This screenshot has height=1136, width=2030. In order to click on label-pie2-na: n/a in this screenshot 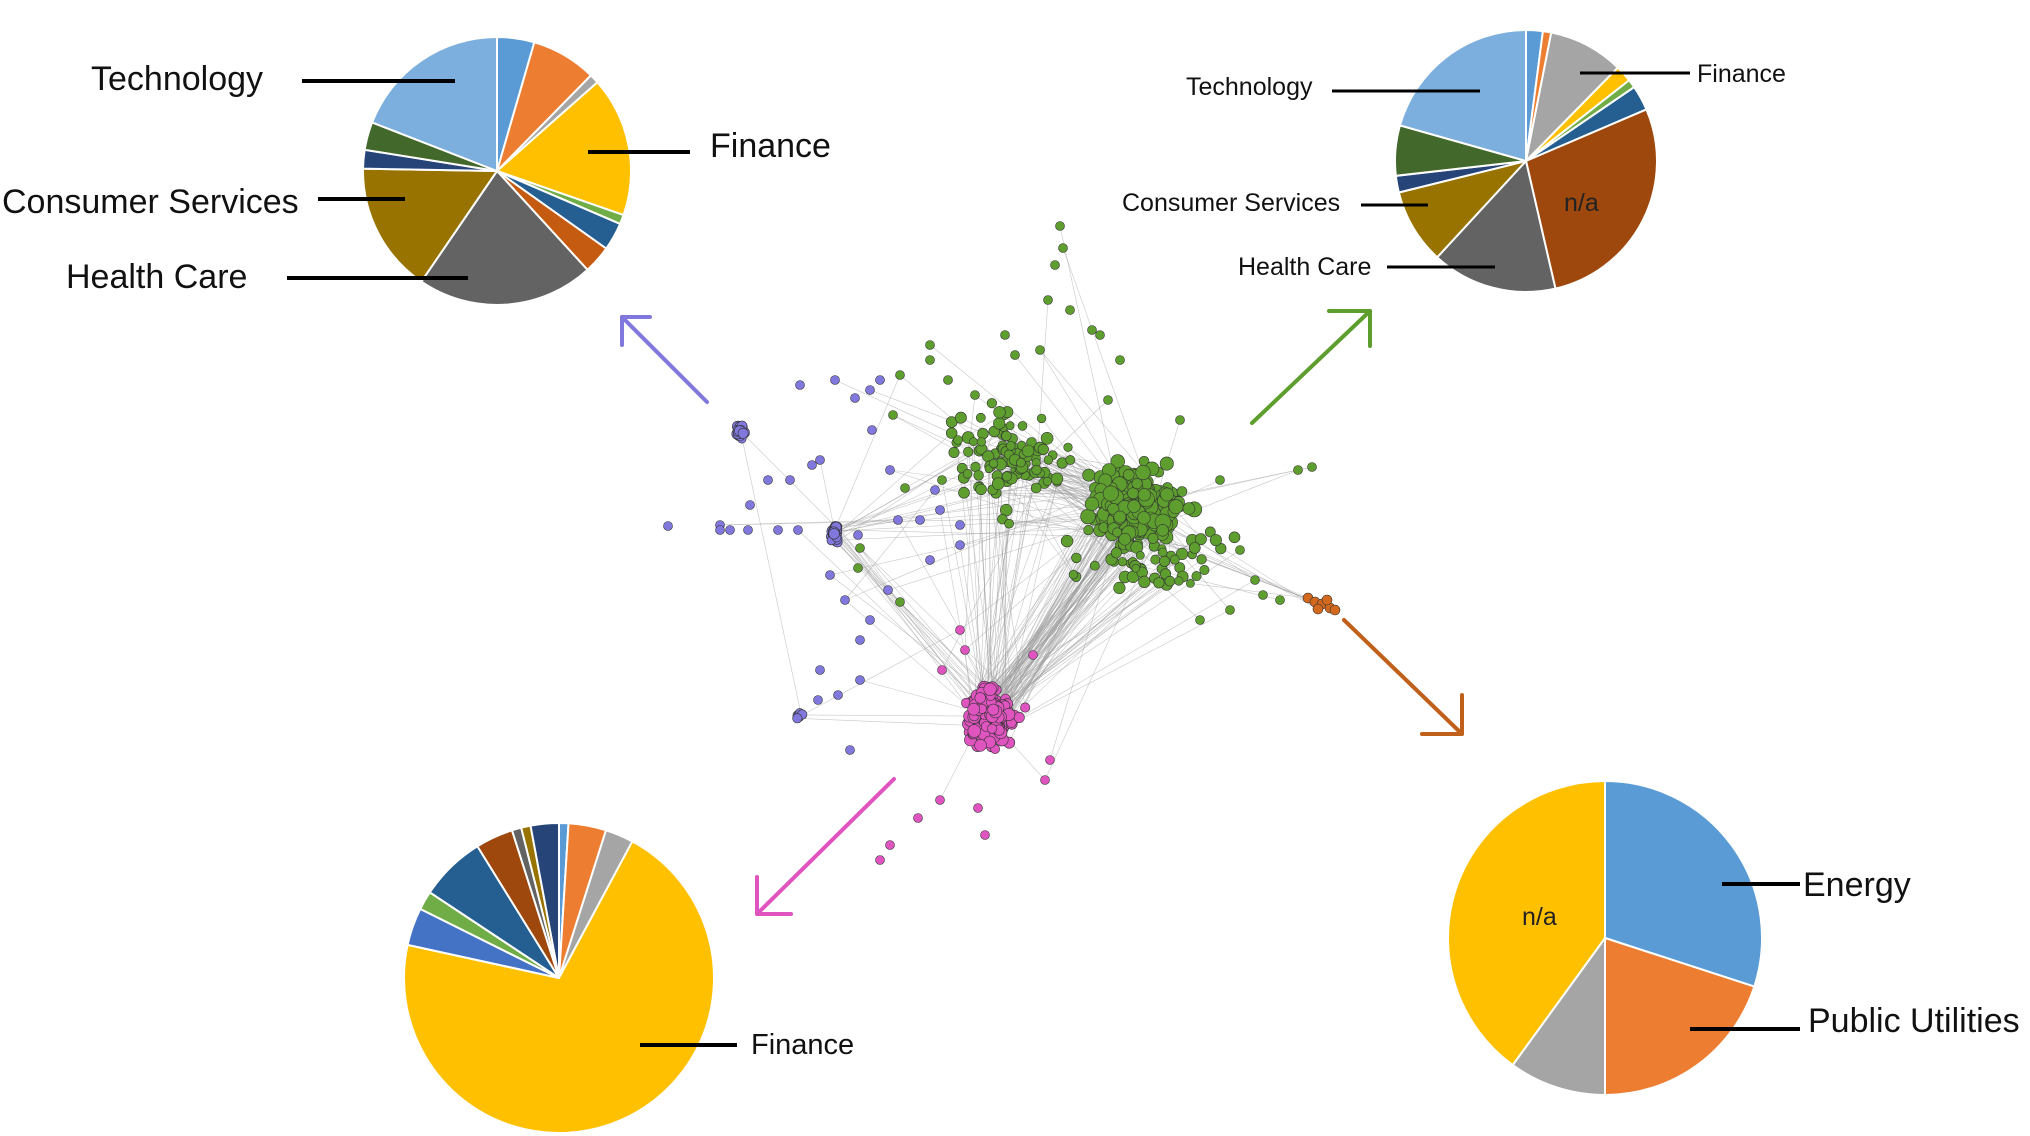, I will do `click(1581, 203)`.